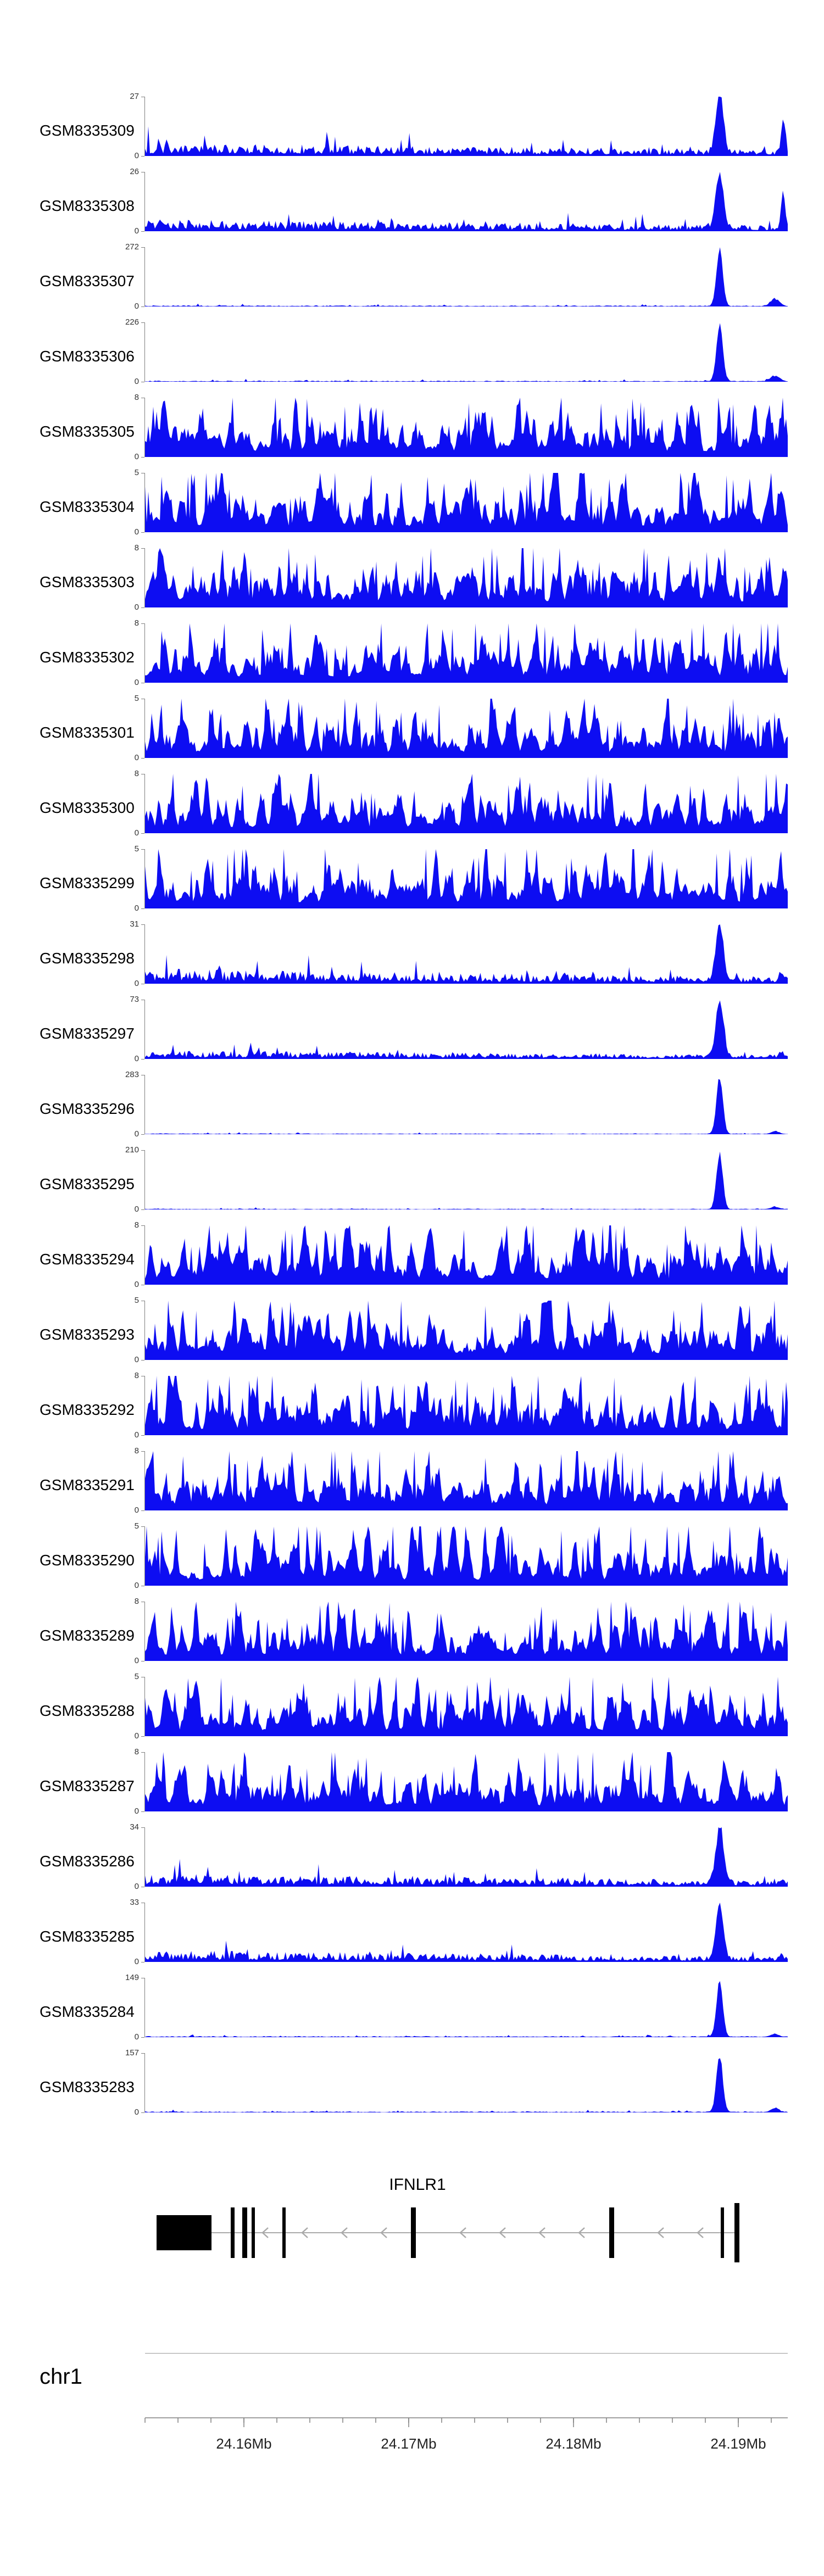 The width and height of the screenshot is (824, 2576). What do you see at coordinates (134, 1827) in the screenshot?
I see `track-ymax-label: 34` at bounding box center [134, 1827].